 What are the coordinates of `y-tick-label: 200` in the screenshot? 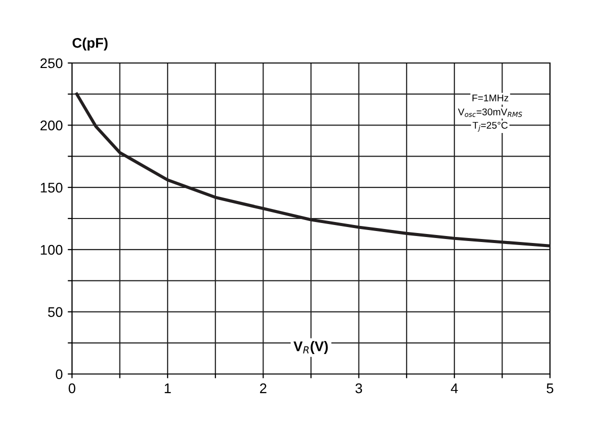 It's located at (51, 125).